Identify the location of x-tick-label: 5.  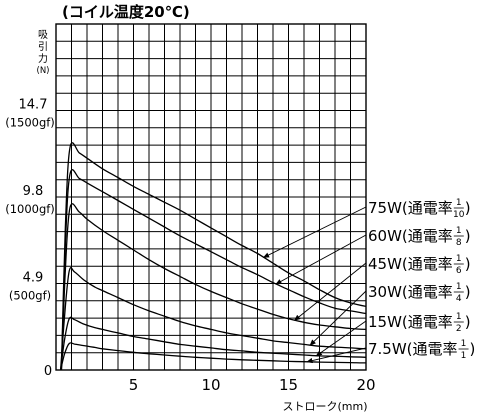
(134, 385).